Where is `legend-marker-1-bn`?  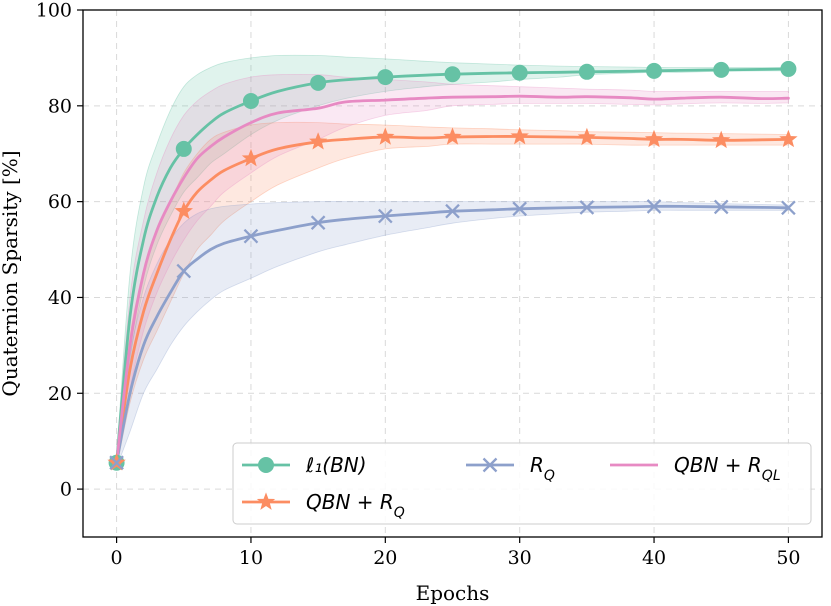
legend-marker-1-bn is located at coordinates (266, 465).